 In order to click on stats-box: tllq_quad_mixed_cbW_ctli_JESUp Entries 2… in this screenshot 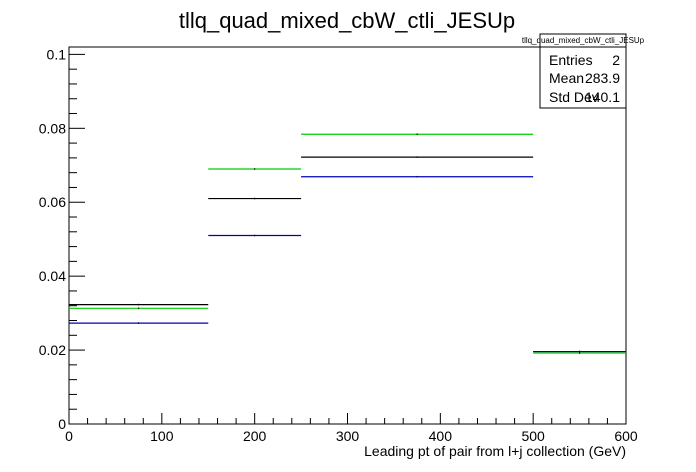, I will do `click(583, 71)`.